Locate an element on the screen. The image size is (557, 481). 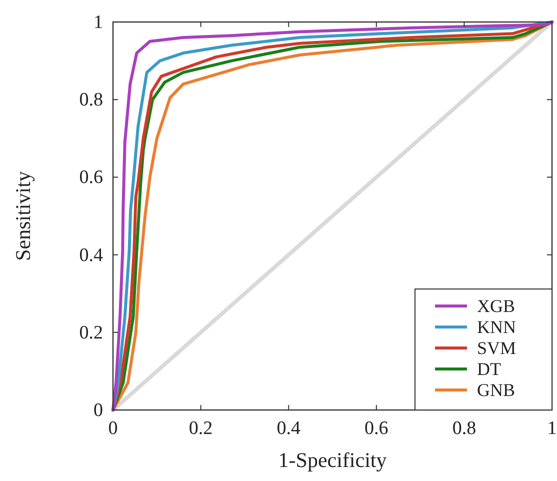
legend-label: DT is located at coordinates (489, 369).